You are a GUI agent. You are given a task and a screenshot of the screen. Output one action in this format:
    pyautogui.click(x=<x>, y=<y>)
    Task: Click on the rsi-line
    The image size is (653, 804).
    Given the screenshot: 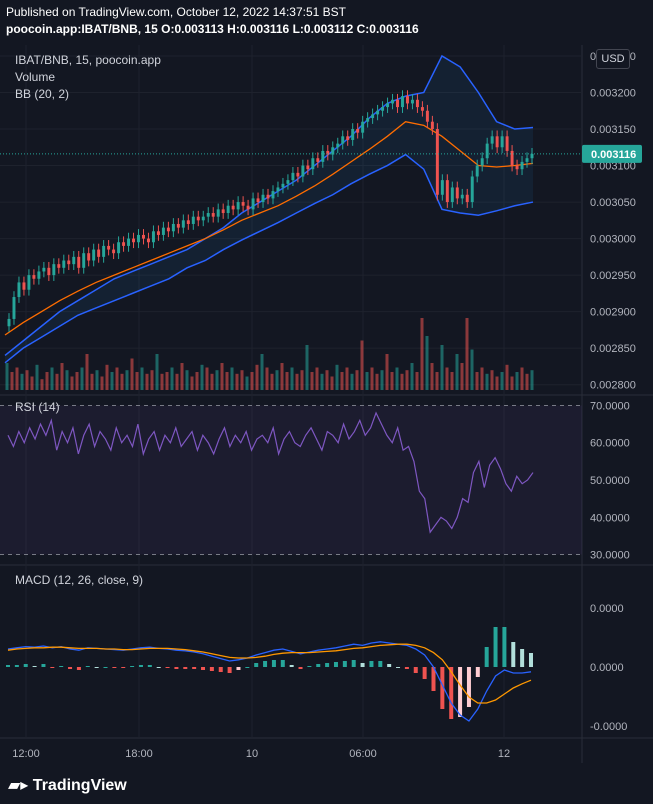 What is the action you would take?
    pyautogui.click(x=270, y=472)
    